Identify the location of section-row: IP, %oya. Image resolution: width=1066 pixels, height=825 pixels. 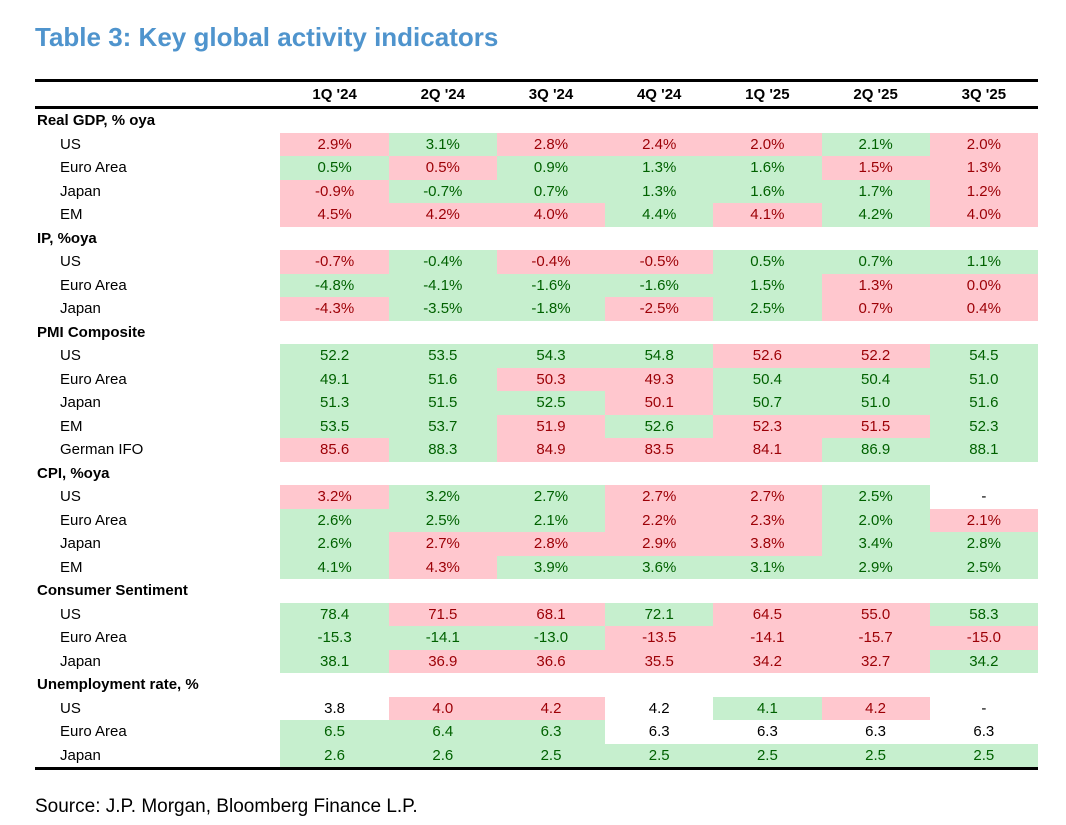
(536, 239).